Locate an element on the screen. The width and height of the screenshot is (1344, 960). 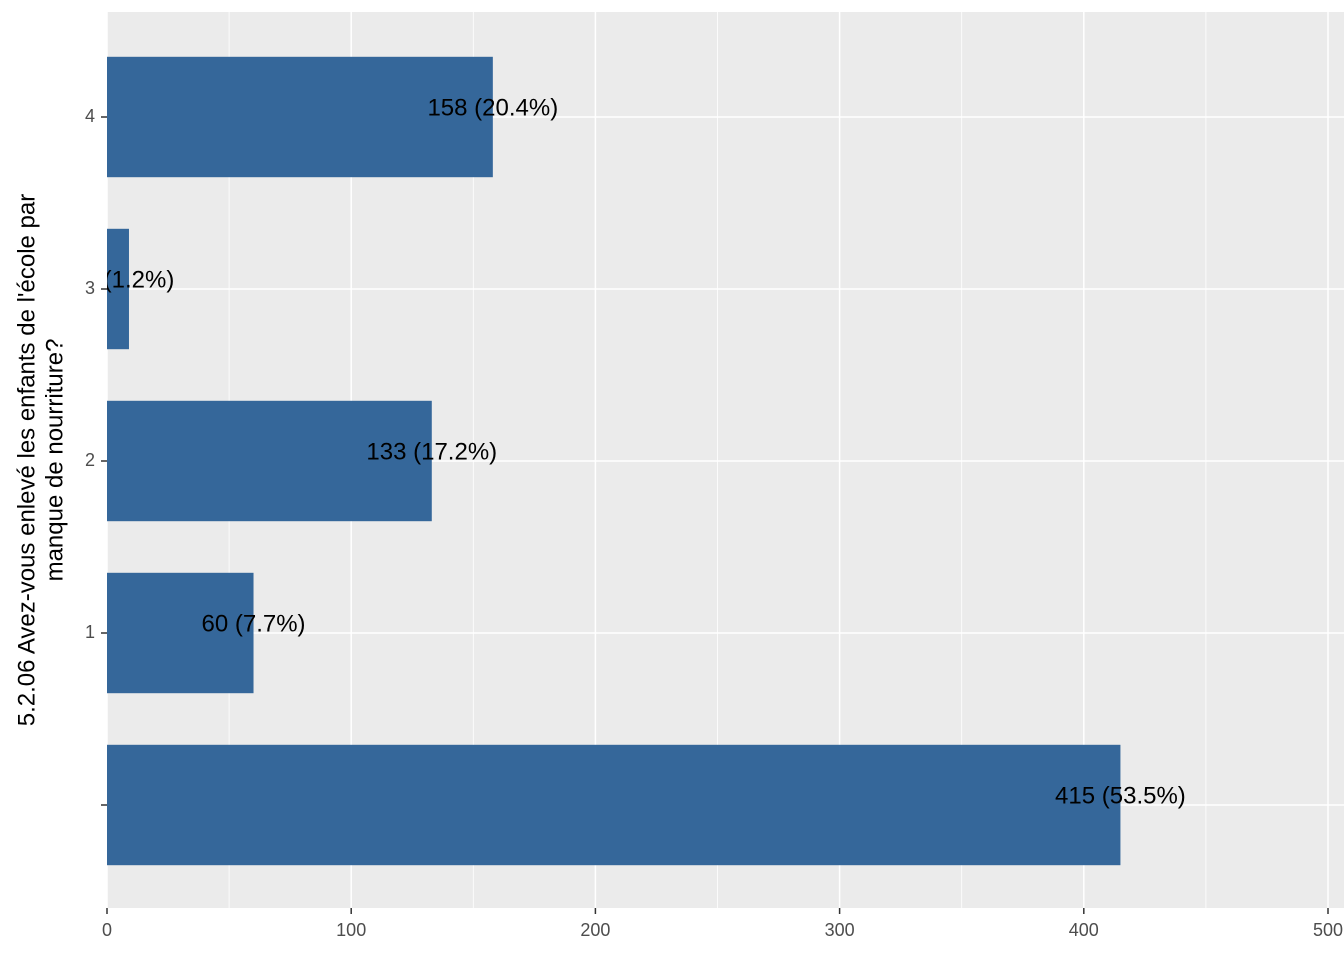
y-tick-label: 3 is located at coordinates (90, 288).